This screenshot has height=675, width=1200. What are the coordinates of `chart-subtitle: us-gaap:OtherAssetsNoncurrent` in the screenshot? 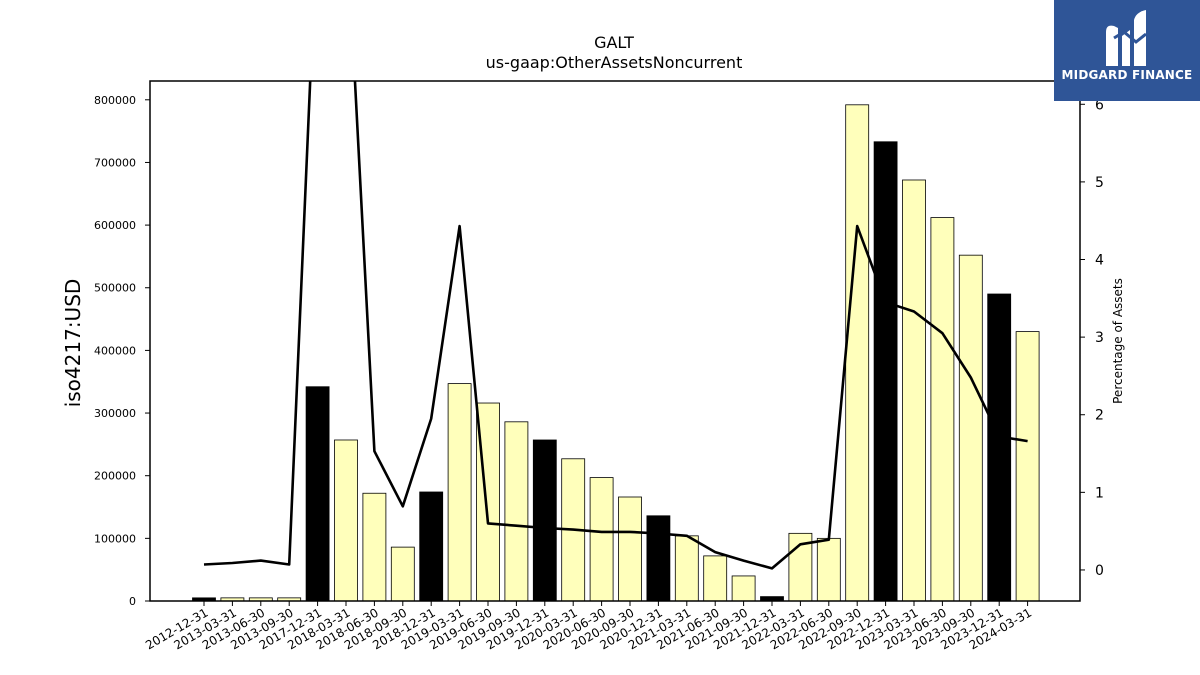 It's located at (614, 62).